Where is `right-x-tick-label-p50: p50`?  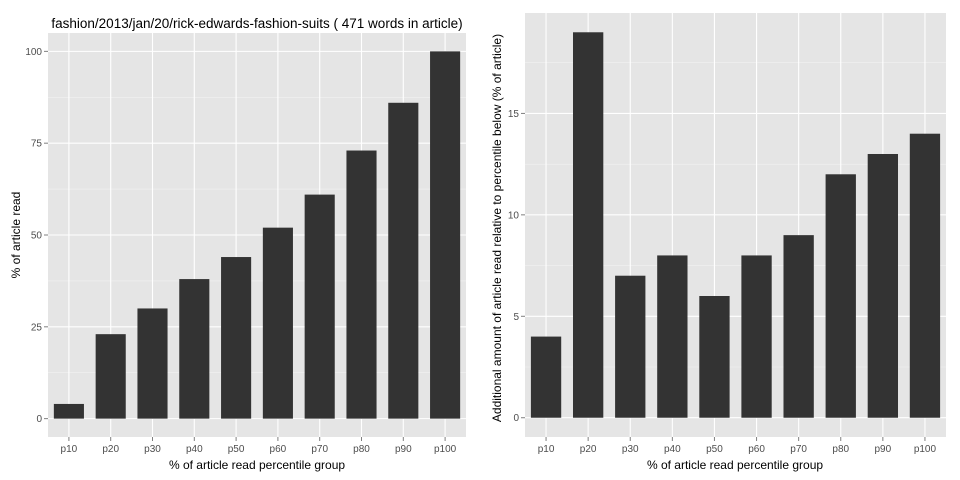
right-x-tick-label-p50: p50 is located at coordinates (714, 449).